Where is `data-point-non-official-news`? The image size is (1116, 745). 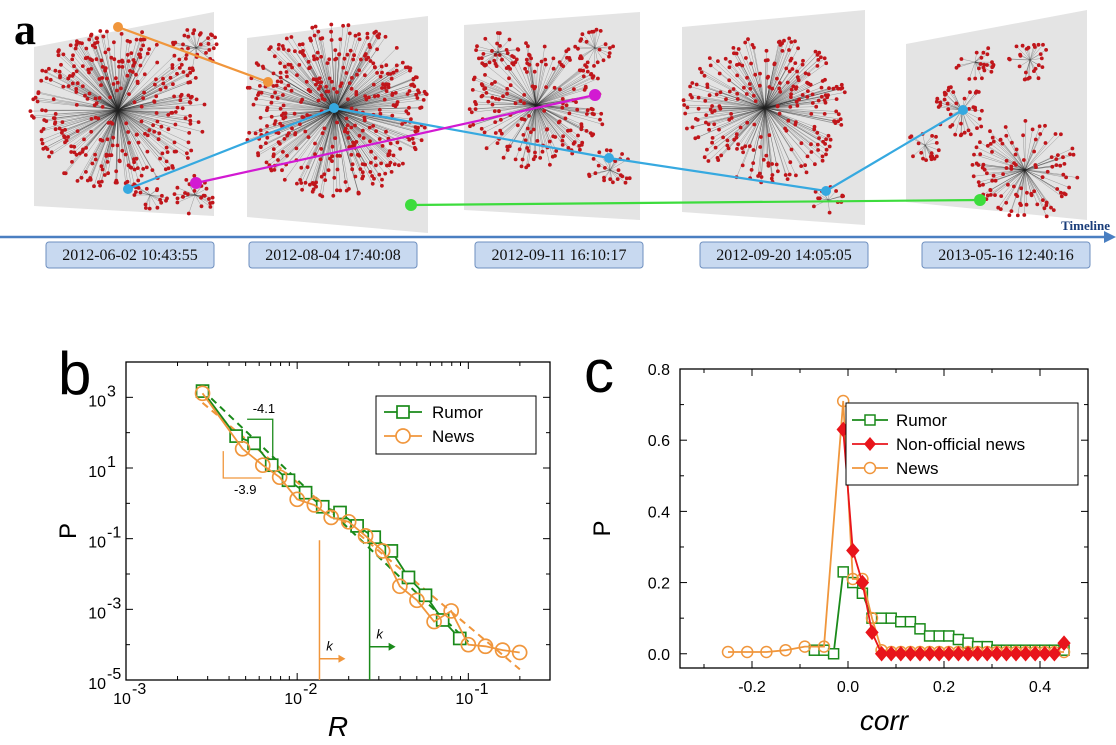
data-point-non-official-news is located at coordinates (987, 653).